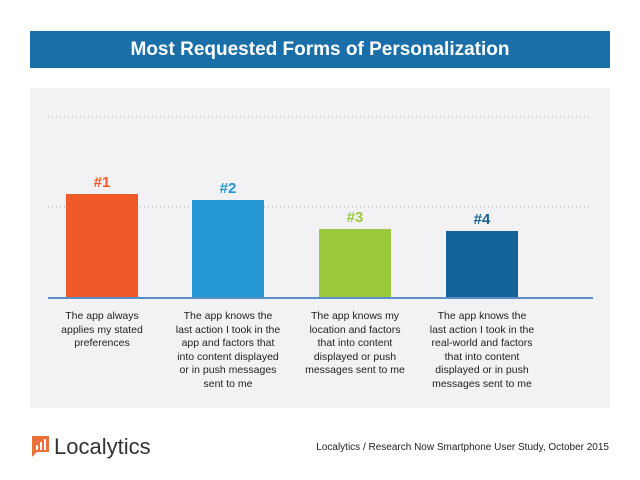  What do you see at coordinates (355, 217) in the screenshot?
I see `data-label-3: #3` at bounding box center [355, 217].